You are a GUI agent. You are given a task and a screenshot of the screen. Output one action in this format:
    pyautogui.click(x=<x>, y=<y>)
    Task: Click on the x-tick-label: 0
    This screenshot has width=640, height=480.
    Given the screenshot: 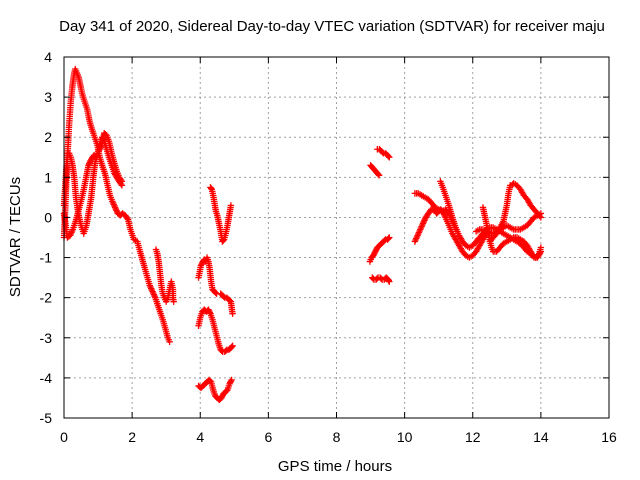 What is the action you would take?
    pyautogui.click(x=64, y=437)
    